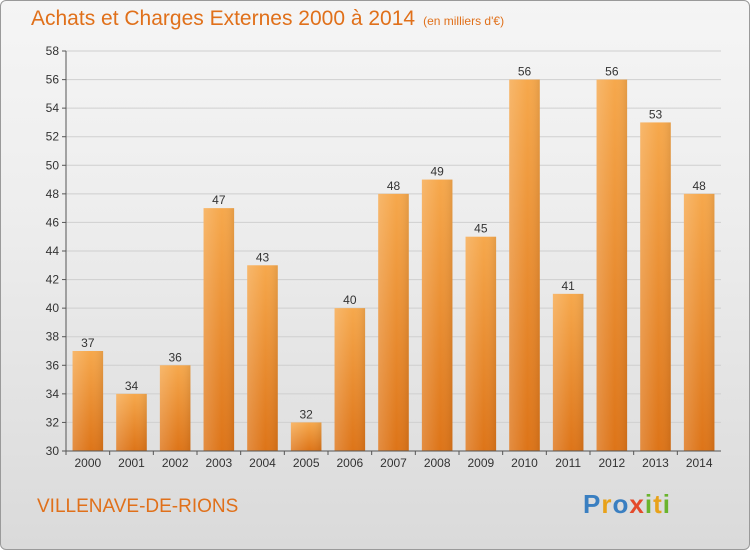 This screenshot has height=550, width=750. What do you see at coordinates (53, 194) in the screenshot?
I see `y-tick-label: 48` at bounding box center [53, 194].